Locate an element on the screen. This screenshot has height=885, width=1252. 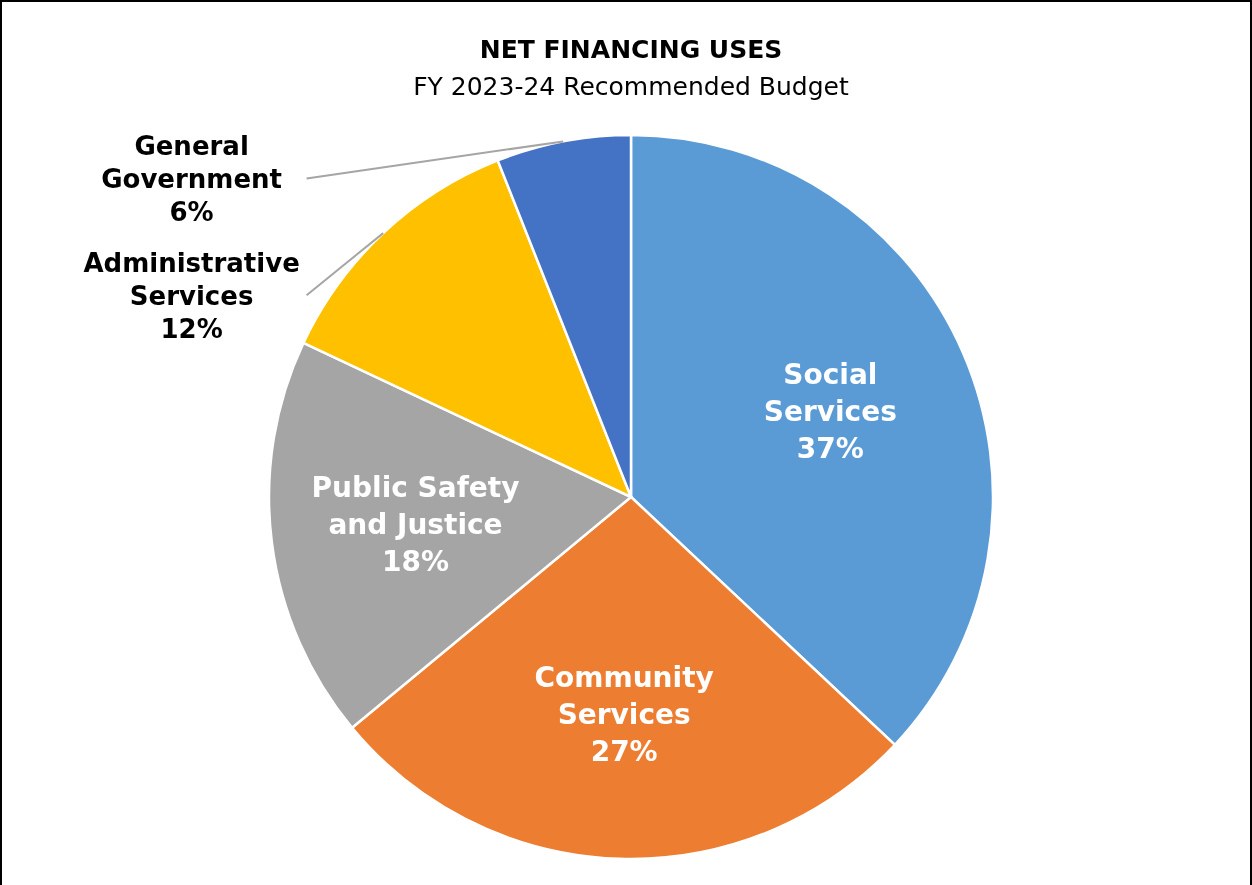
slice-label: General Government is located at coordinates (191, 163).